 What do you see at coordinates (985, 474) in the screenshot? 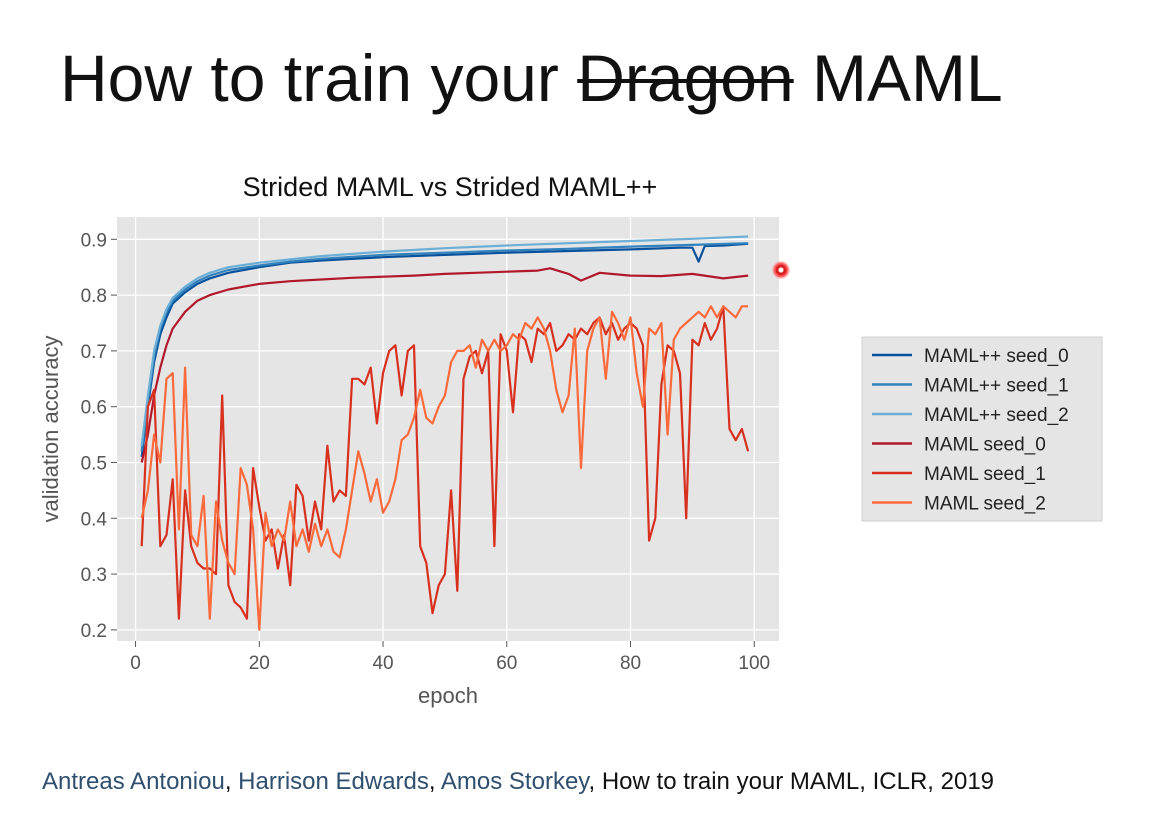
I see `legend-label-4: MAML seed_1` at bounding box center [985, 474].